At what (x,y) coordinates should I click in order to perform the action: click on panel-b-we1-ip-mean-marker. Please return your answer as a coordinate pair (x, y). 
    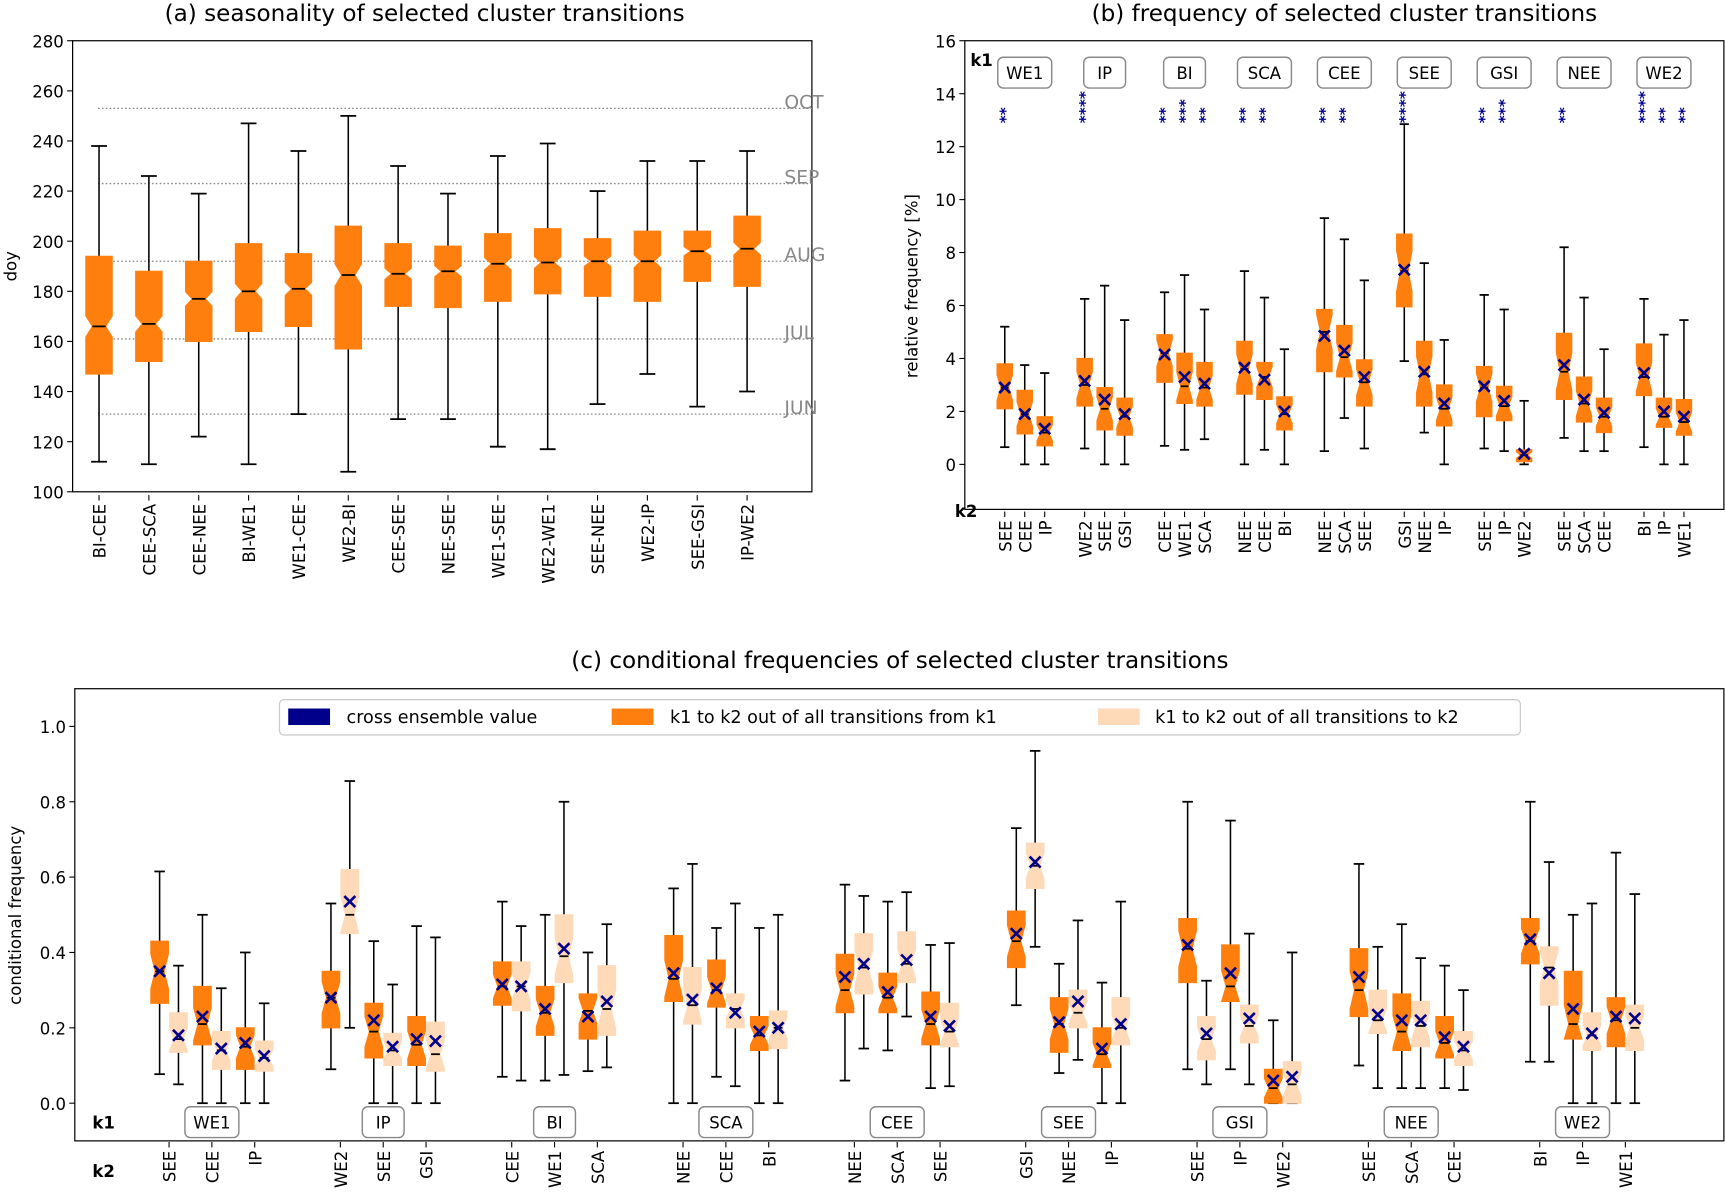
    Looking at the image, I should click on (1045, 429).